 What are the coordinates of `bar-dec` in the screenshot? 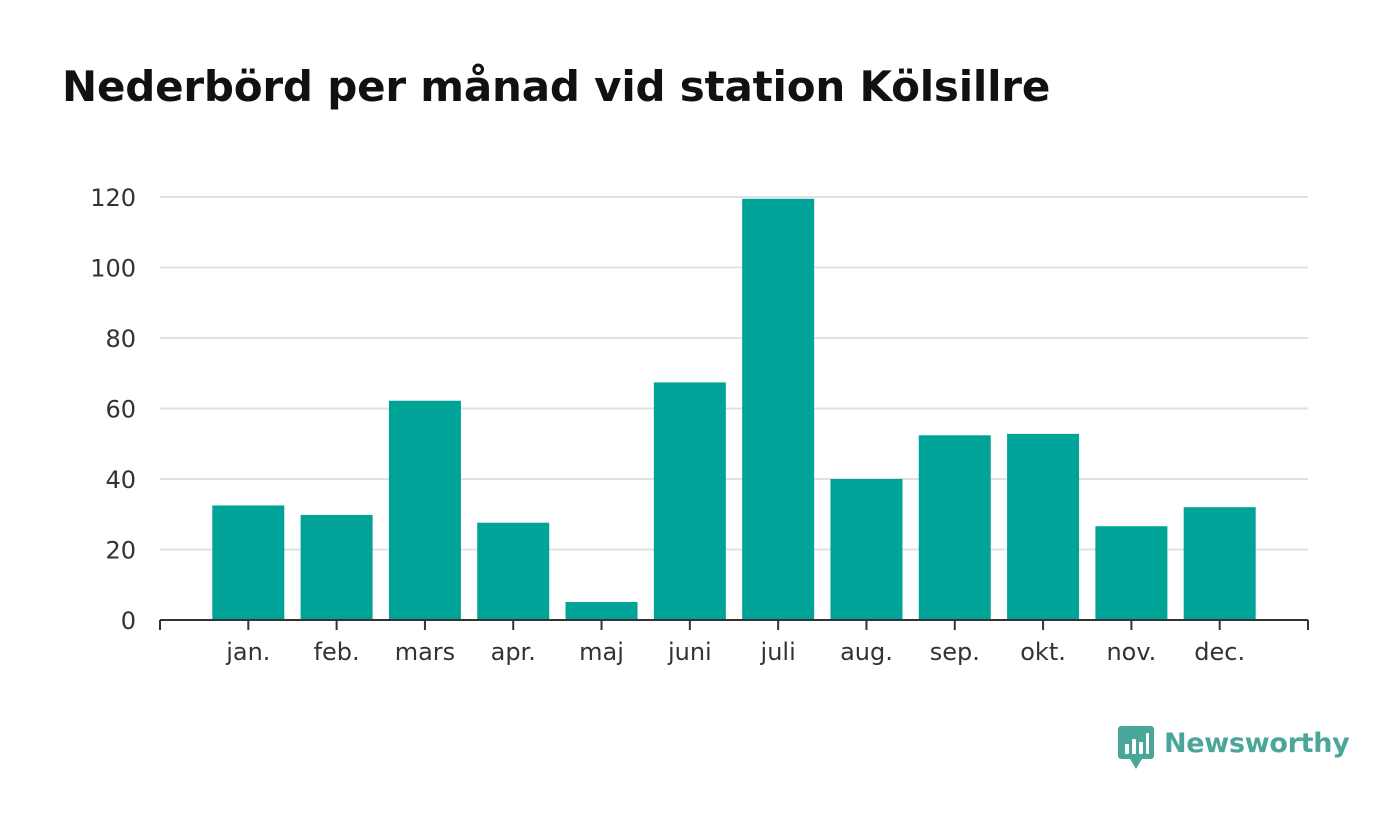 It's located at (1219, 563).